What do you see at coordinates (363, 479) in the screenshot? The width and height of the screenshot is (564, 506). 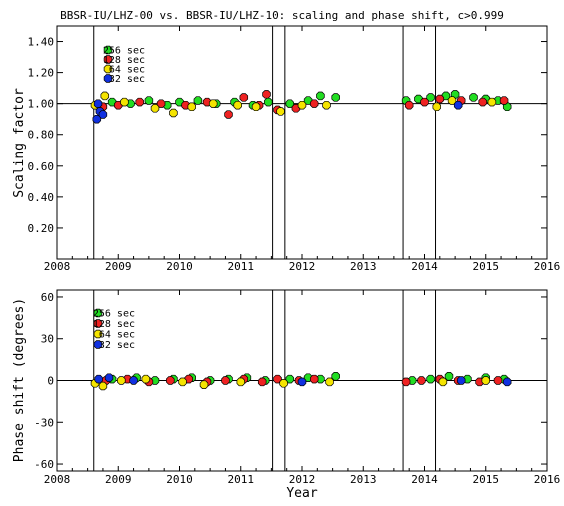 I see `phase-x-tick-label: 2013` at bounding box center [363, 479].